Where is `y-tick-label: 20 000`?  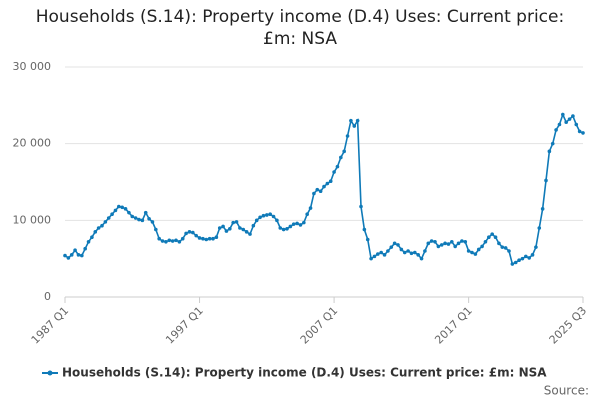
y-tick-label: 20 000 is located at coordinates (32, 143).